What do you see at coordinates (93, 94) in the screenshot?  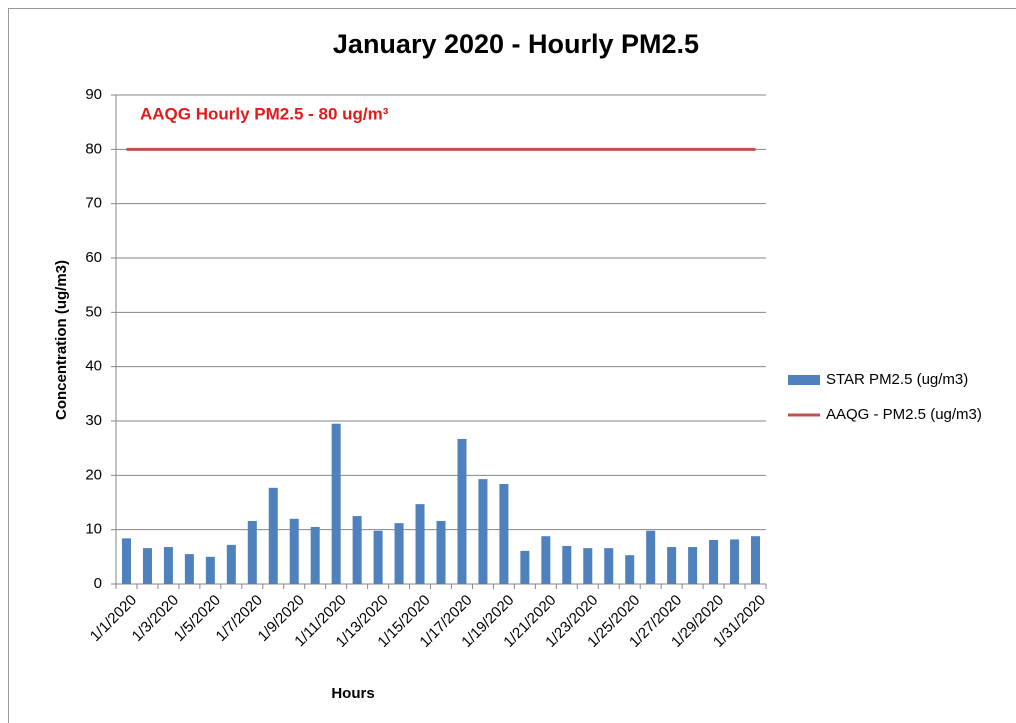 I see `y-tick-label: 90` at bounding box center [93, 94].